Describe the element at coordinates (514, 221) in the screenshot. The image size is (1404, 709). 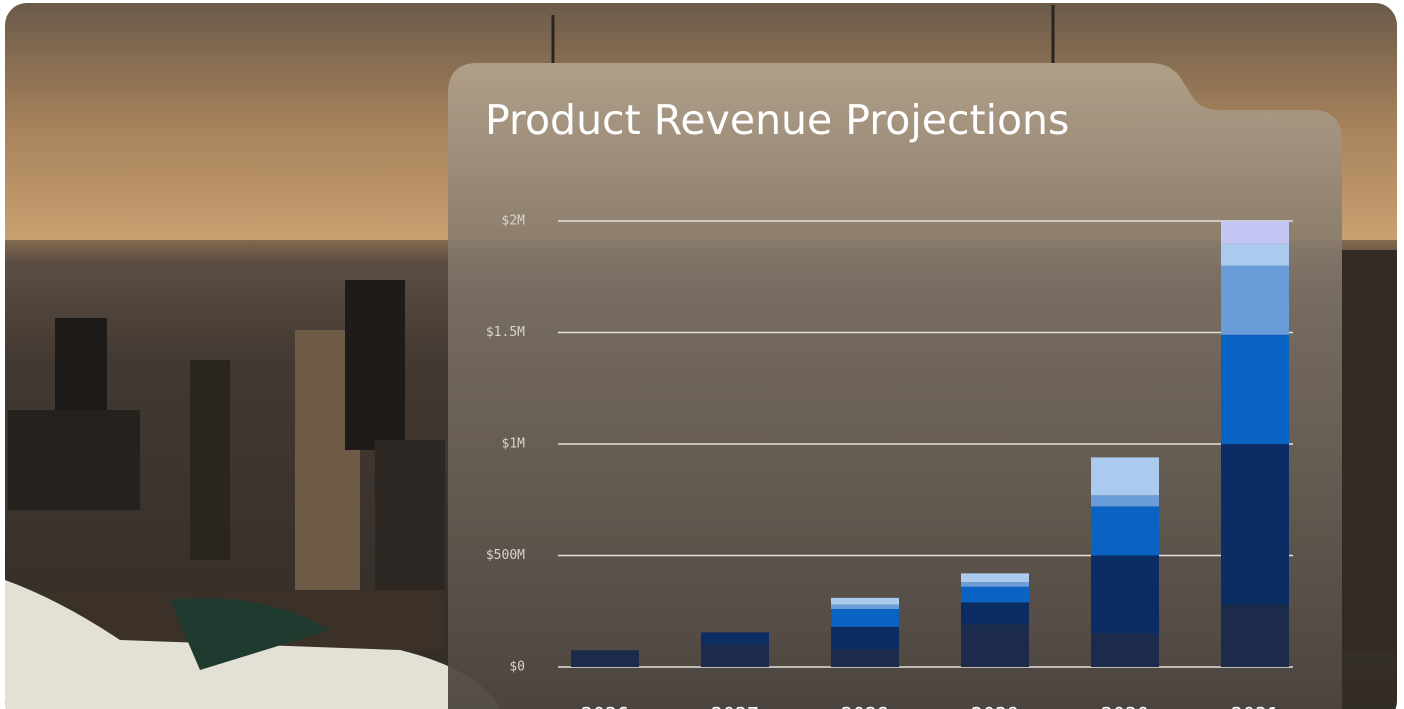
I see `y-tick-label: $2M` at that location.